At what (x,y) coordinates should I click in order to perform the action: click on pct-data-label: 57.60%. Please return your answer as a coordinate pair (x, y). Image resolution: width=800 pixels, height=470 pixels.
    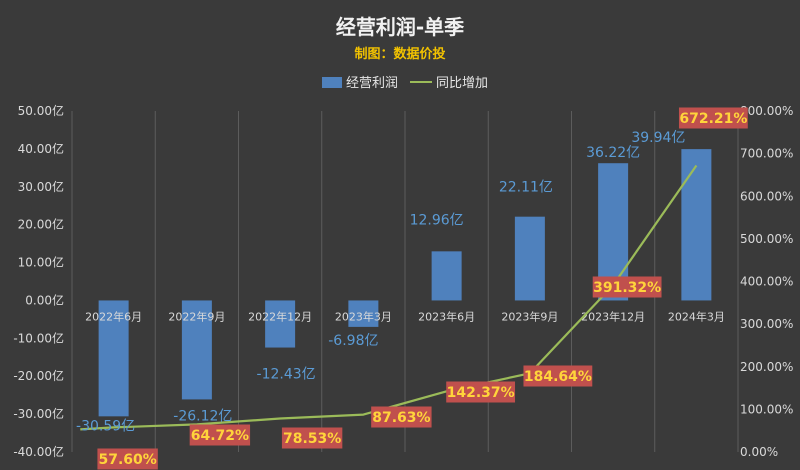
    Looking at the image, I should click on (127, 460).